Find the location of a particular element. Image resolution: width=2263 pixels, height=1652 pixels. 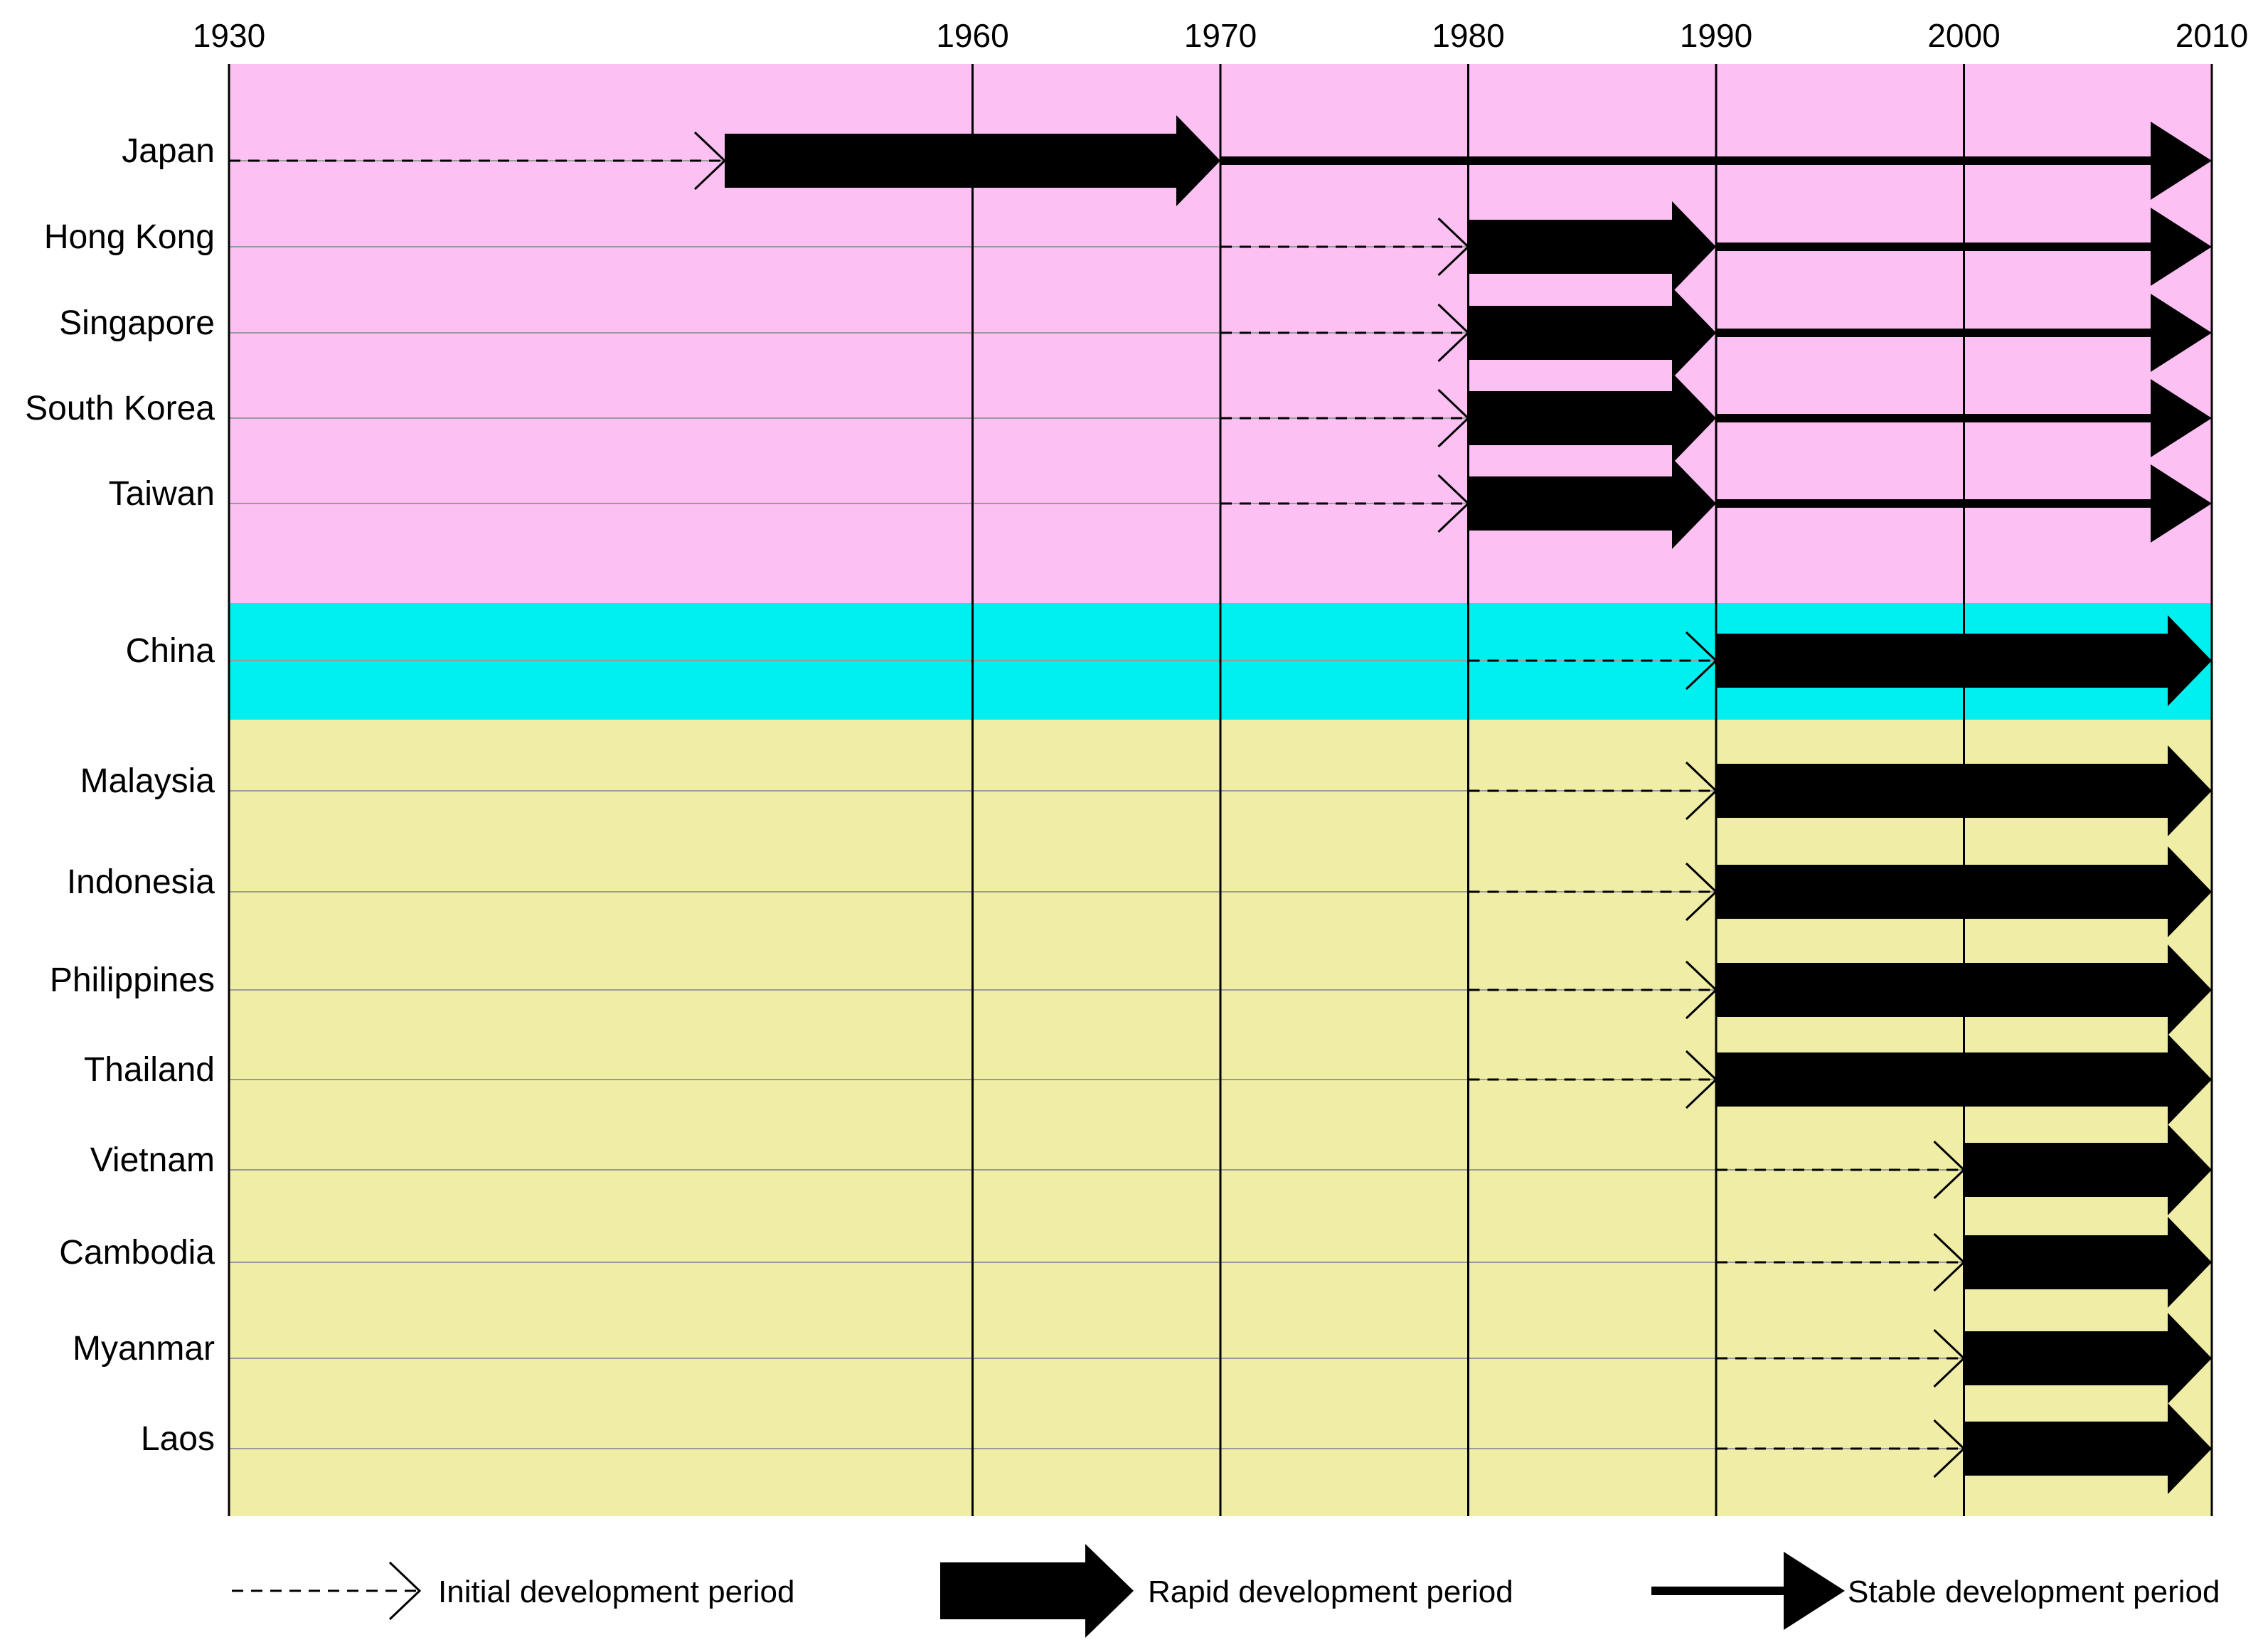

stable-arrow-singapore-arrowhead is located at coordinates (2181, 333).